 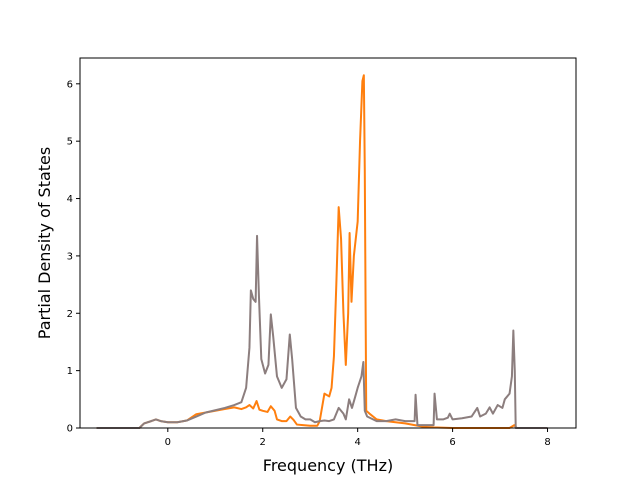 I want to click on x-axis: 0 2 4 6 8, so click(x=358, y=438).